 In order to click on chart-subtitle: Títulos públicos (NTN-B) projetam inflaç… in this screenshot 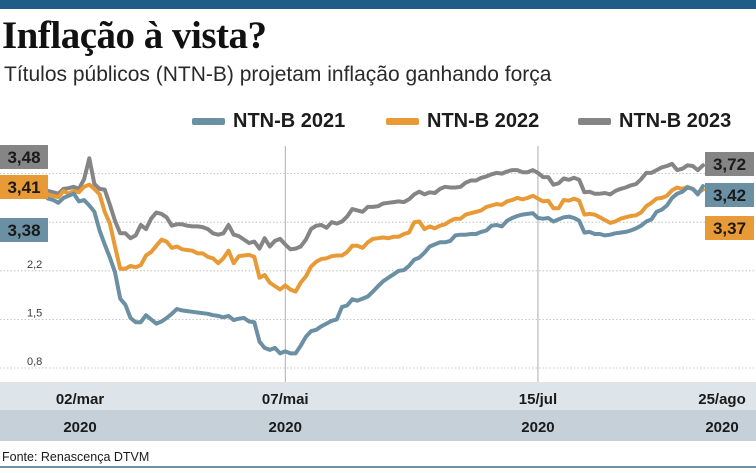, I will do `click(278, 74)`.